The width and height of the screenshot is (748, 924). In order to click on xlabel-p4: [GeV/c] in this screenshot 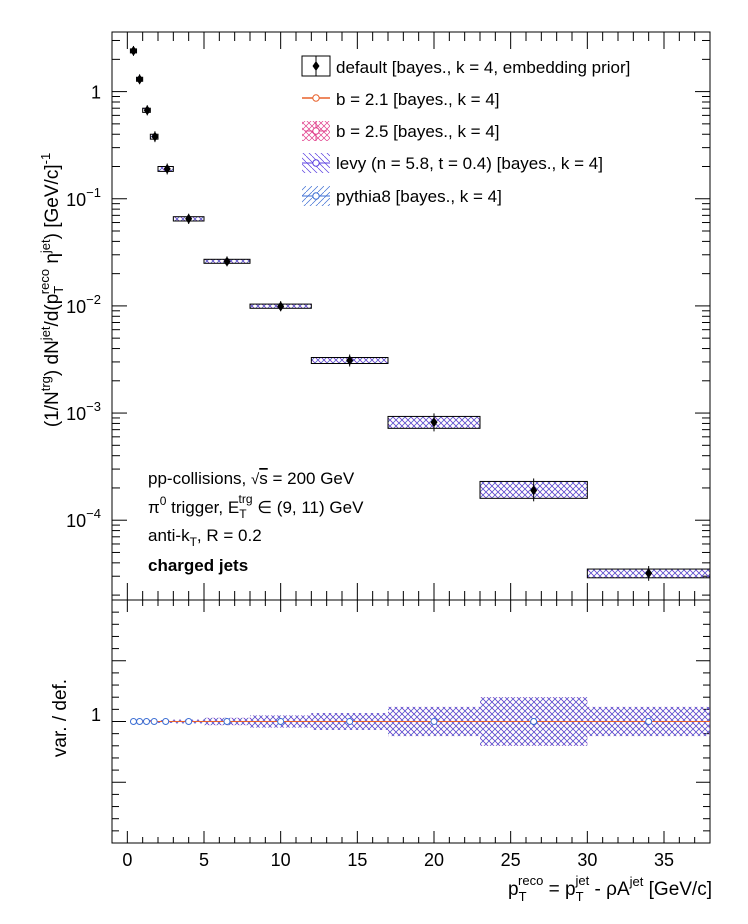, I will do `click(677, 889)`.